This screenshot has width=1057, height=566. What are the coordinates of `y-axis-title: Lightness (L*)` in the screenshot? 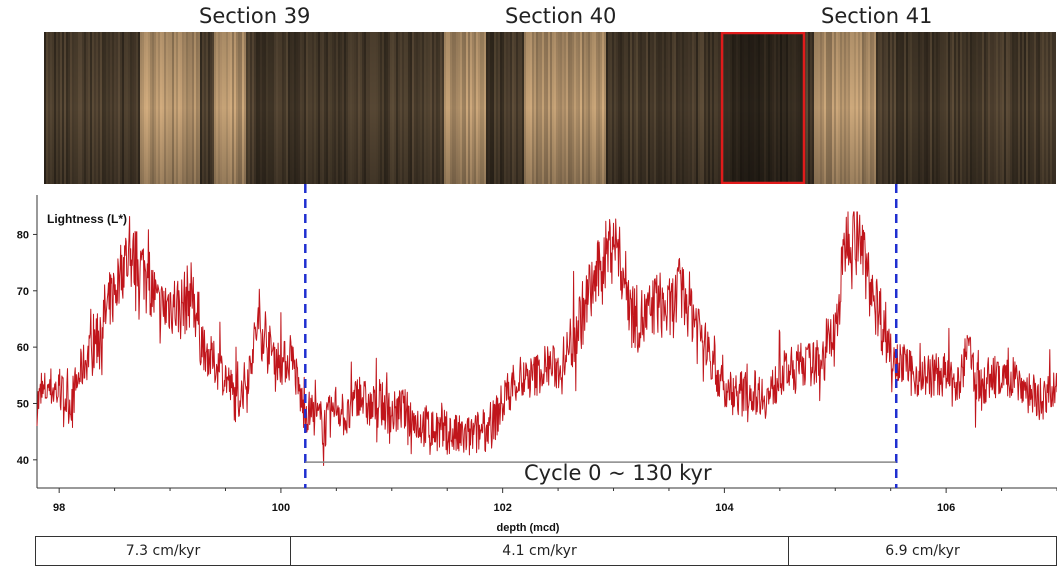 It's located at (87, 219).